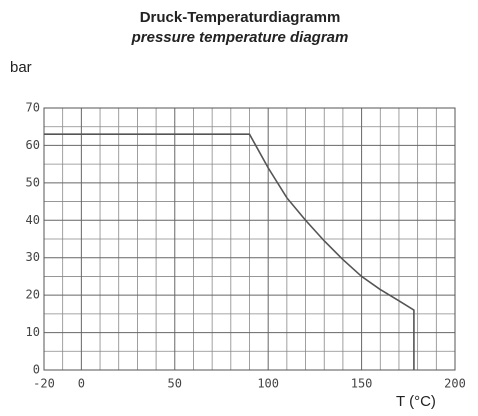 The image size is (478, 416). Describe the element at coordinates (268, 384) in the screenshot. I see `x-tick-label: 100` at that location.